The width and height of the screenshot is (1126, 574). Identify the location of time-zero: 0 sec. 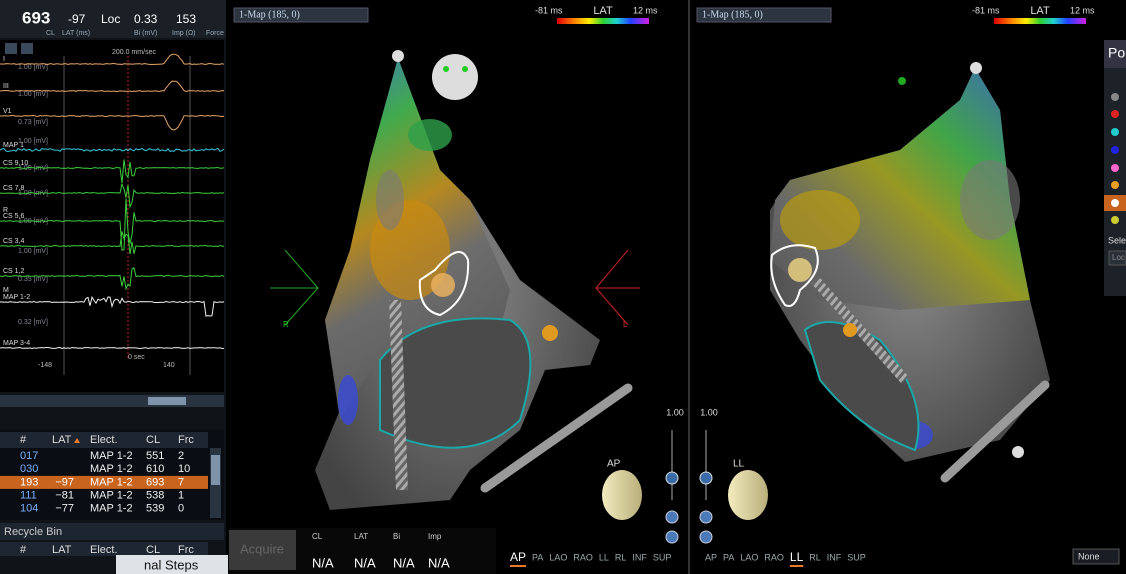
(136, 357).